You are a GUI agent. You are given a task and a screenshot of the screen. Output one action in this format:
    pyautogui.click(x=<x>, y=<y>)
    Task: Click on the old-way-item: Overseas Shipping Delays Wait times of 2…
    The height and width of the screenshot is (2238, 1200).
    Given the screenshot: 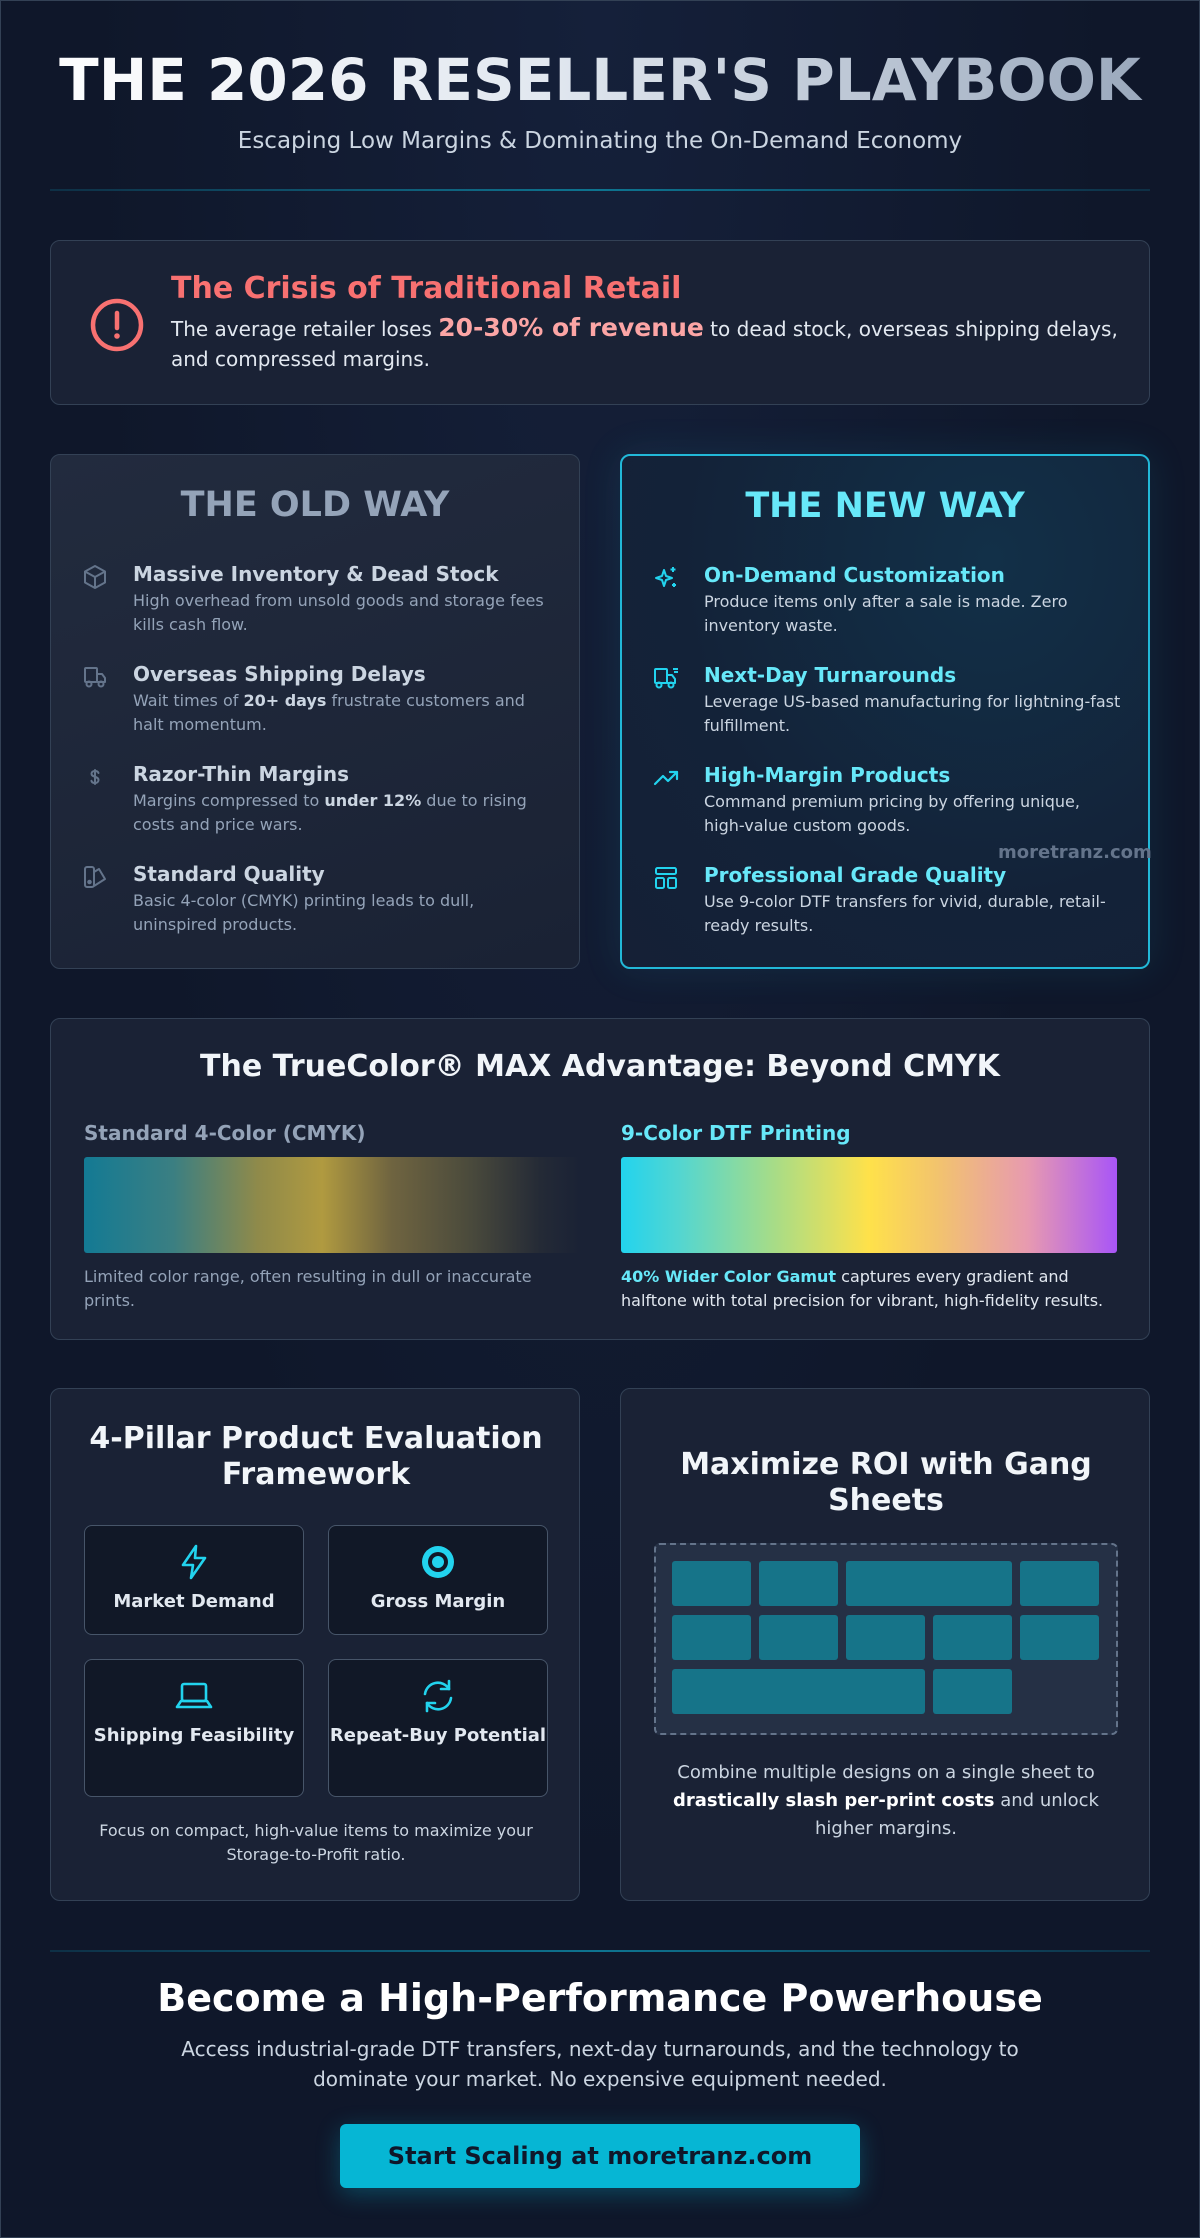 What is the action you would take?
    pyautogui.click(x=316, y=699)
    